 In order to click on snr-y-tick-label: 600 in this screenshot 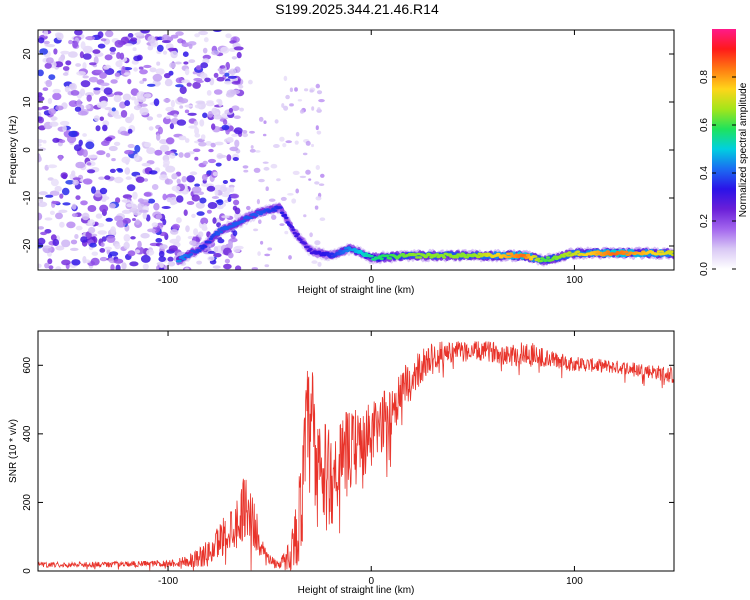, I will do `click(27, 365)`.